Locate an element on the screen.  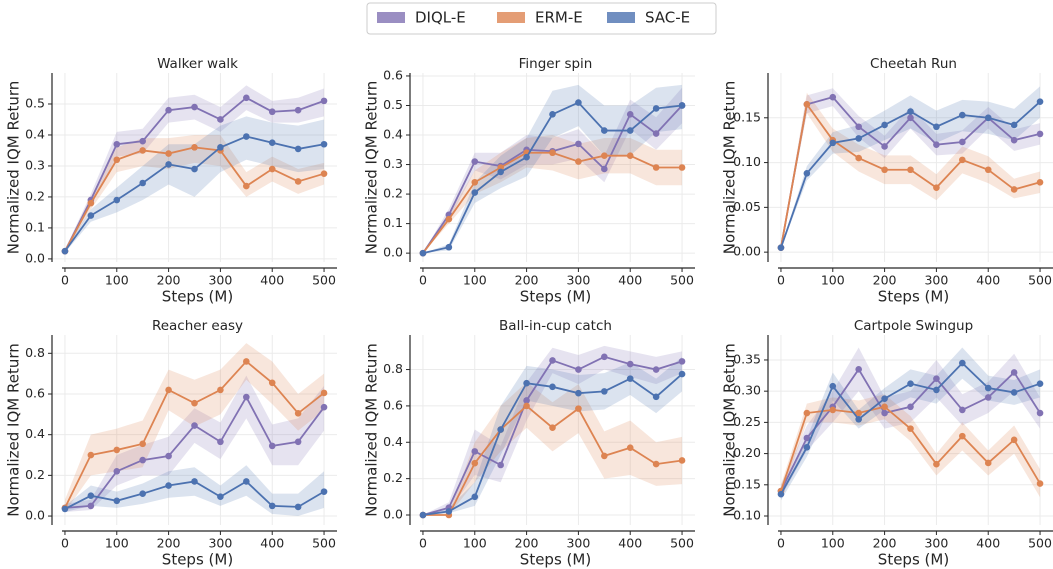
y-tick-label: 0.1 is located at coordinates (35, 226).